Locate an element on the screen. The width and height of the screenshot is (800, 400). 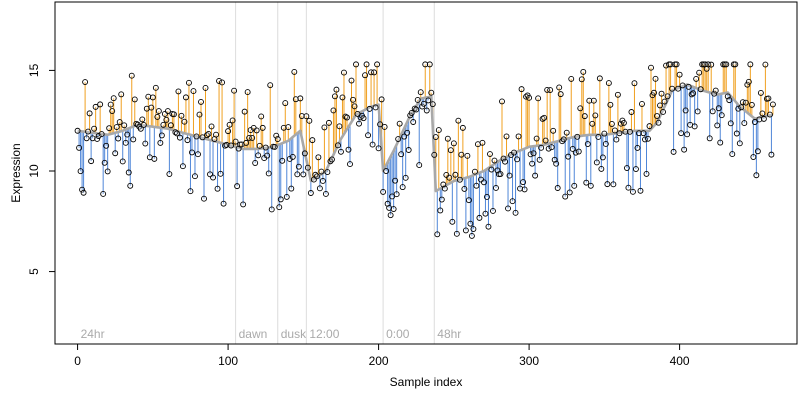
marker-label: dusk is located at coordinates (294, 334).